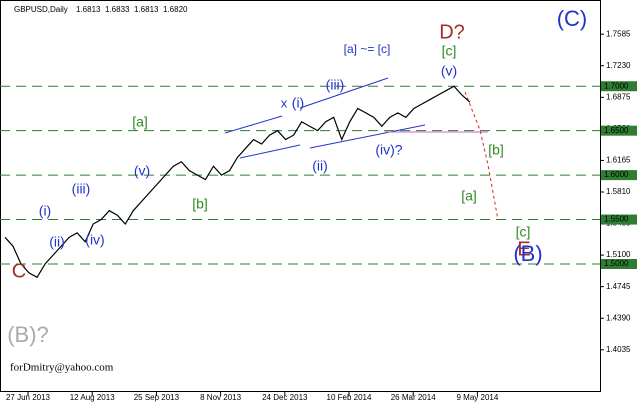 This screenshot has height=402, width=637. Describe the element at coordinates (618, 191) in the screenshot. I see `y-tick-label: 1.5810` at that location.